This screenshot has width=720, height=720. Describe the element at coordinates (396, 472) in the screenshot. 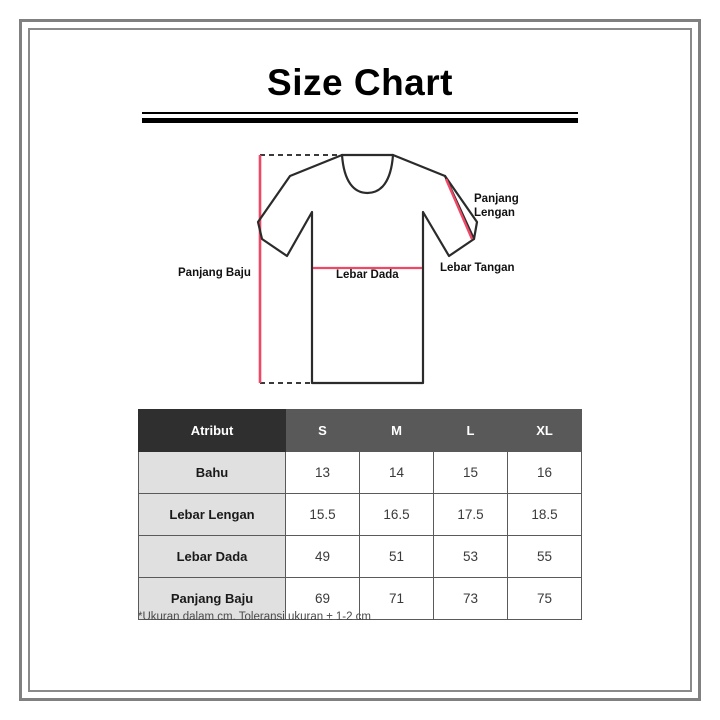

I see `cell-m: 14` at that location.